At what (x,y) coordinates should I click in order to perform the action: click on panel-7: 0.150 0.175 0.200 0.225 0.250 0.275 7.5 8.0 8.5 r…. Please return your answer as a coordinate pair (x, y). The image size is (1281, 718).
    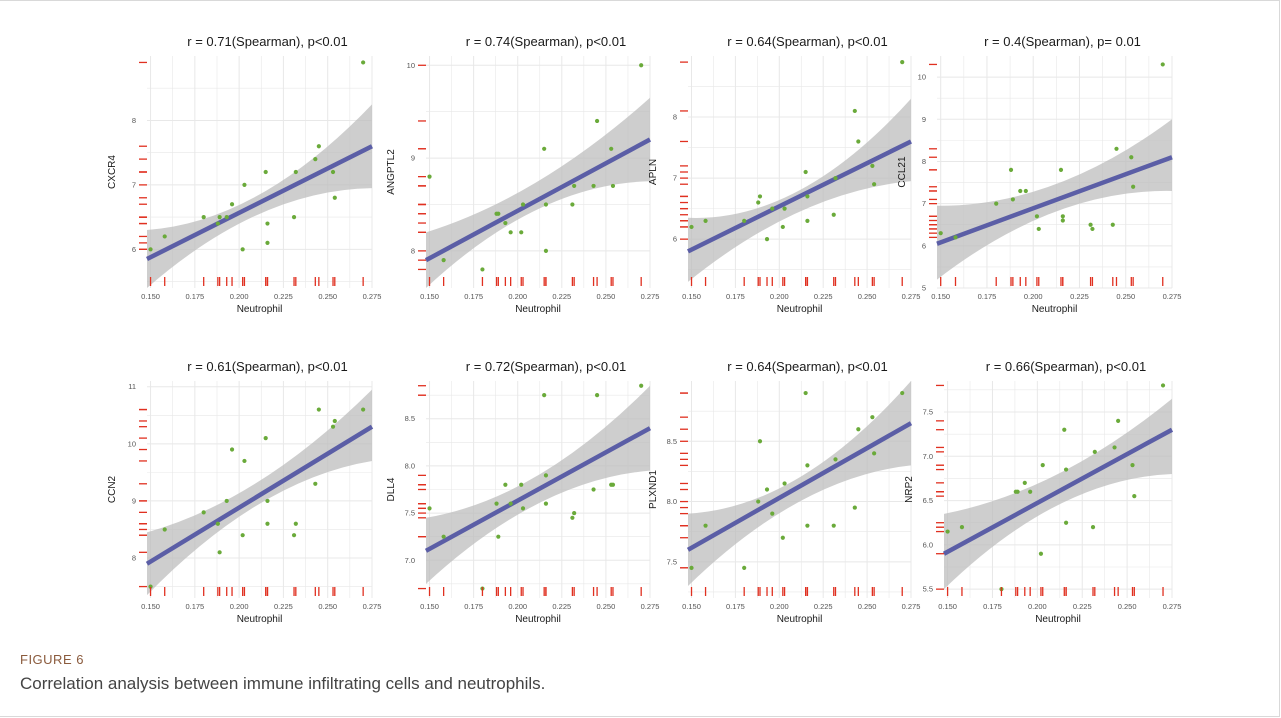
    Looking at the image, I should click on (784, 492).